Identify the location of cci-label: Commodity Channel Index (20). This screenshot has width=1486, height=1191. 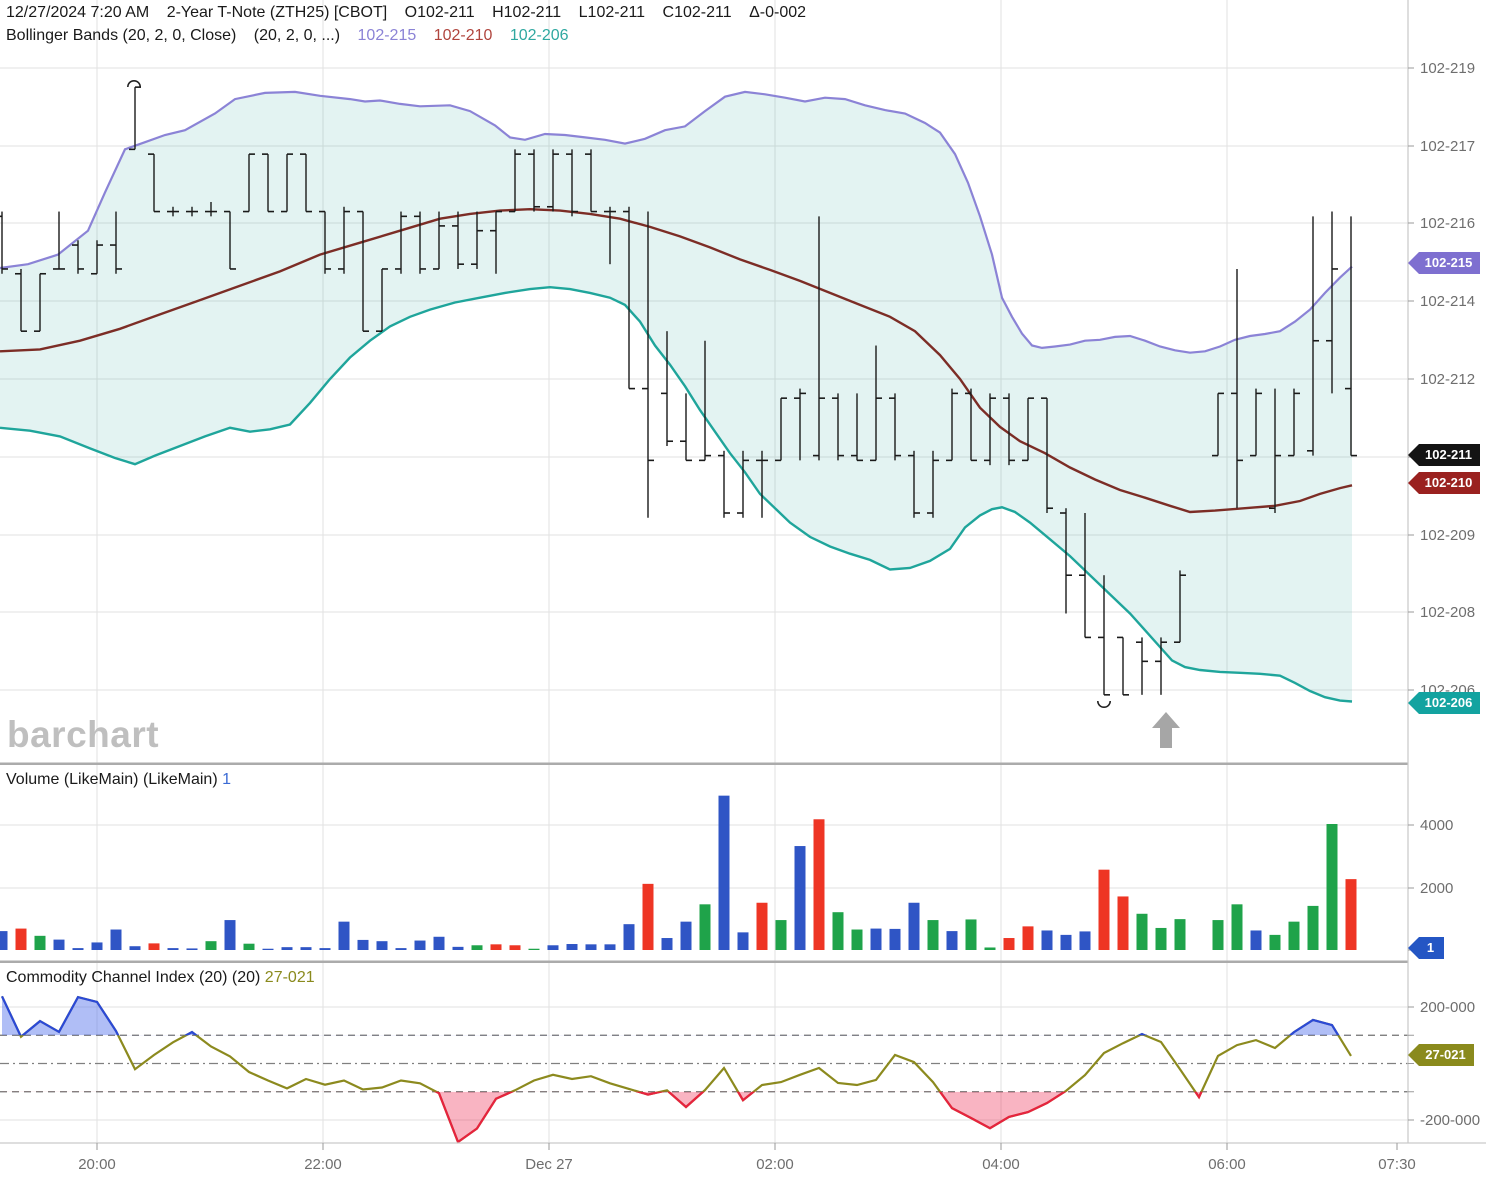
(117, 977).